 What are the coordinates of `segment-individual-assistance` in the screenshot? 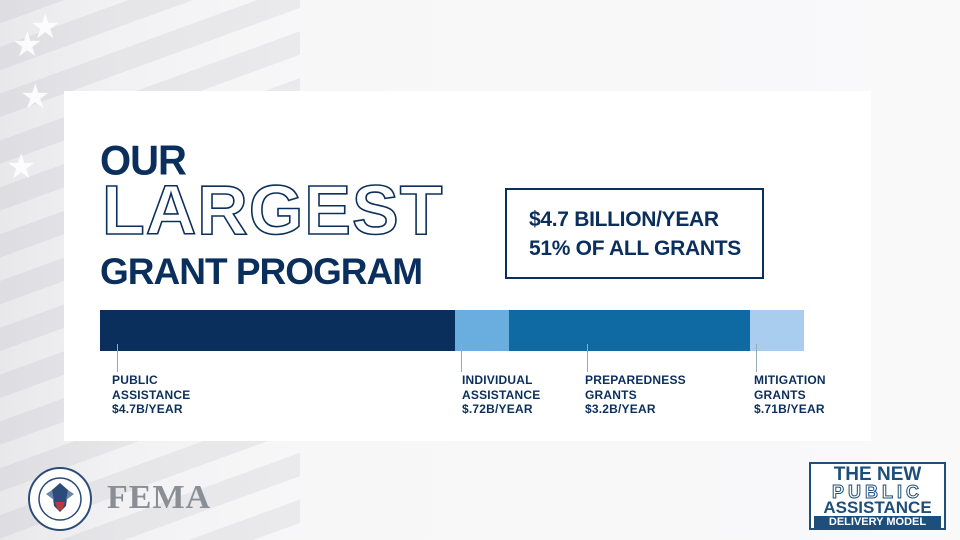 It's located at (481, 330).